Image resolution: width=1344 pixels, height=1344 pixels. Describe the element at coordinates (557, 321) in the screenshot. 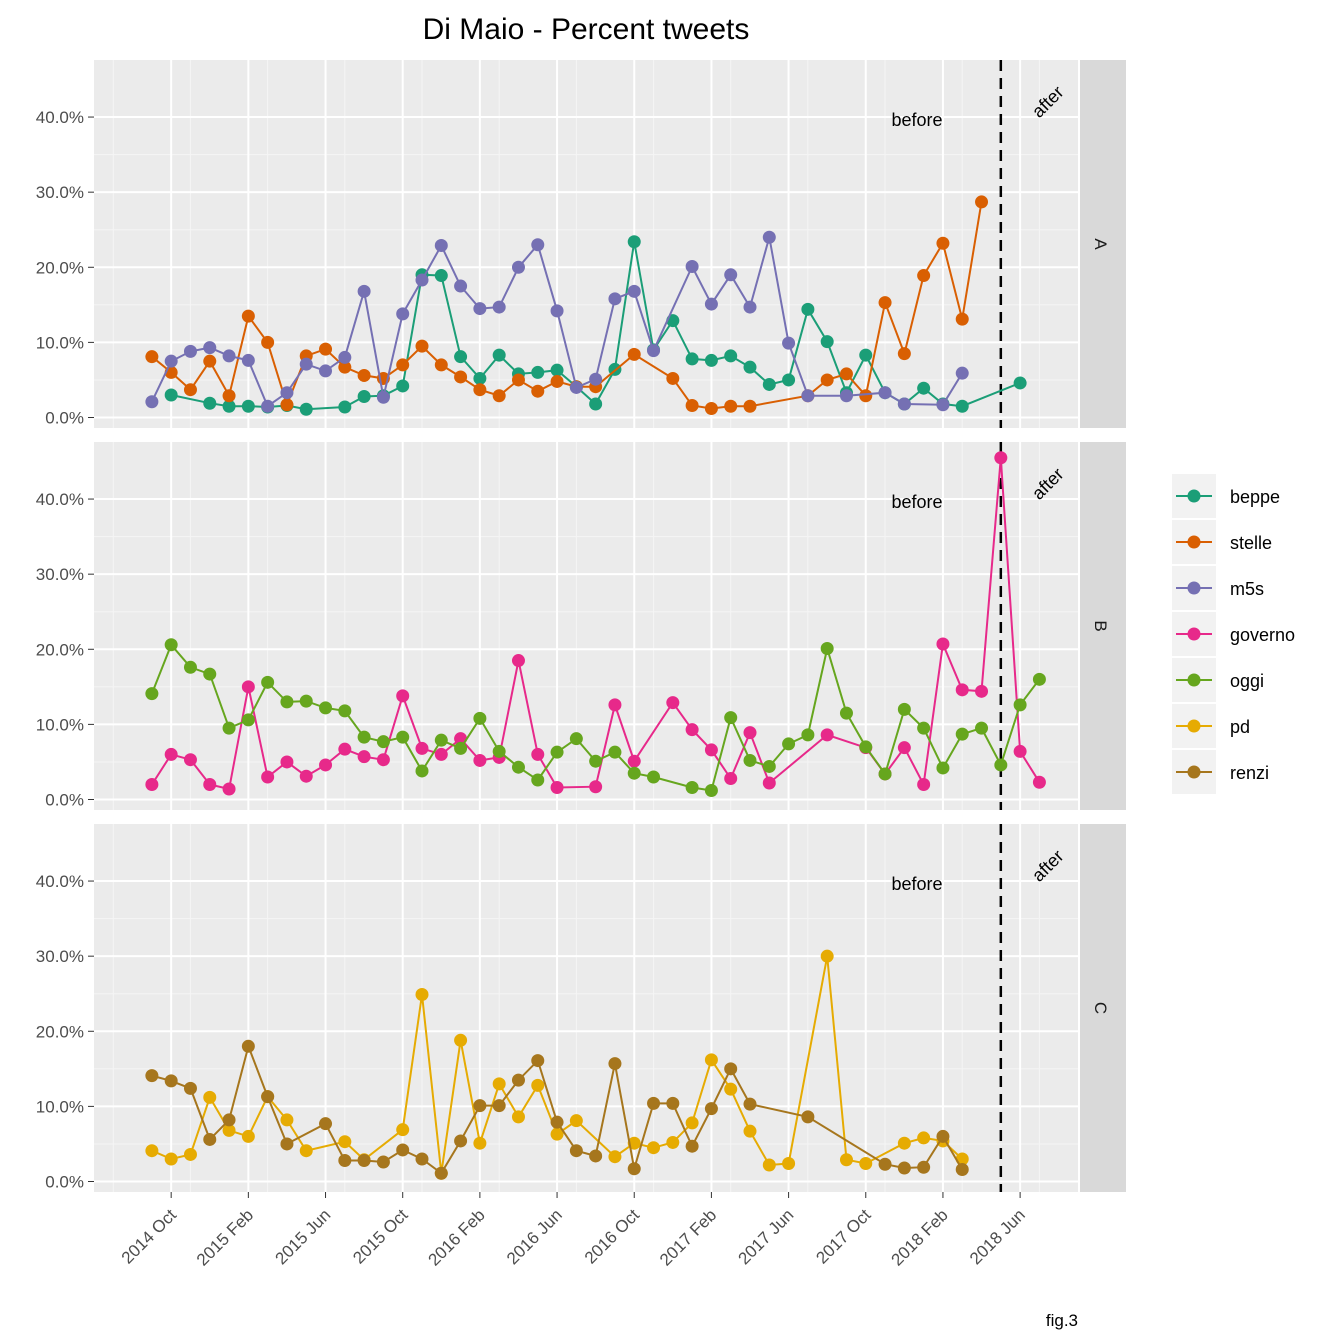

I see `series-m5s` at that location.